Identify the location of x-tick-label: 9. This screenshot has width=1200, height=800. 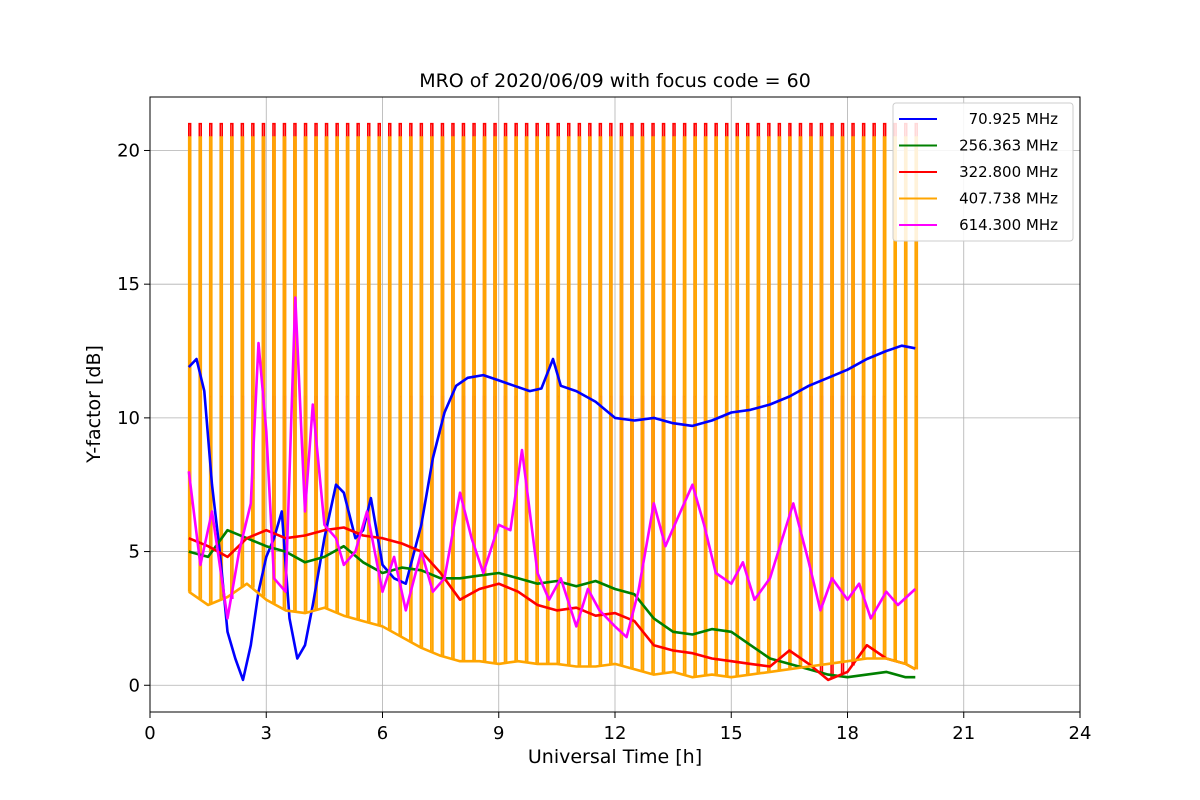
(498, 733).